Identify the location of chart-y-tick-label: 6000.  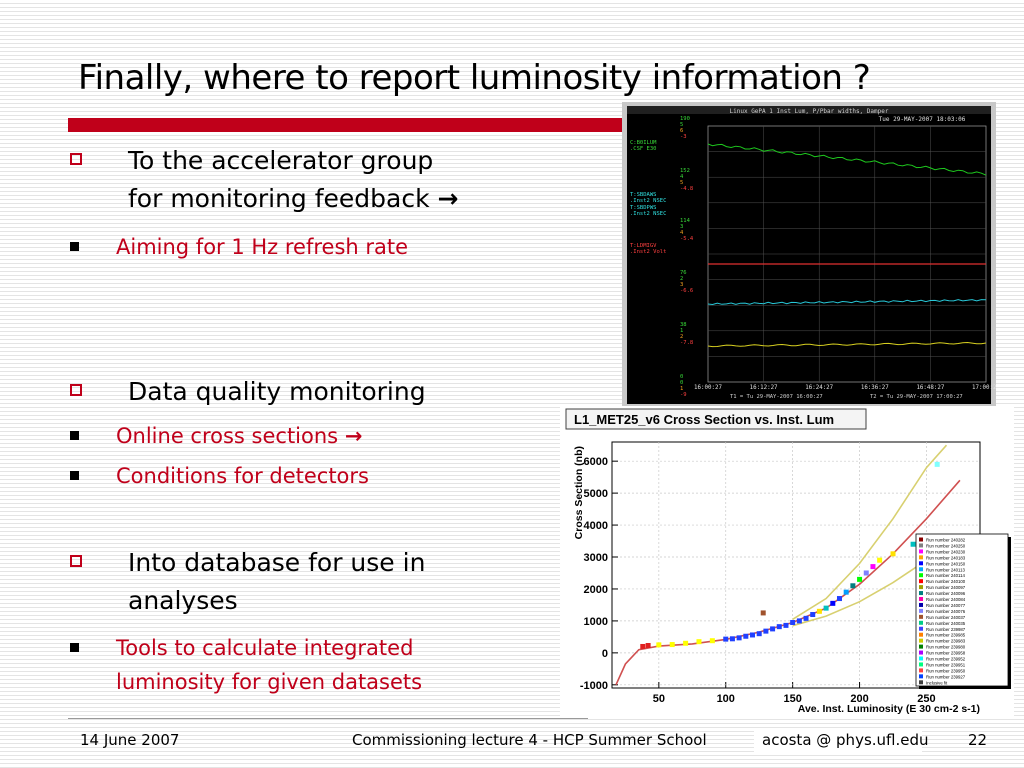
(596, 462).